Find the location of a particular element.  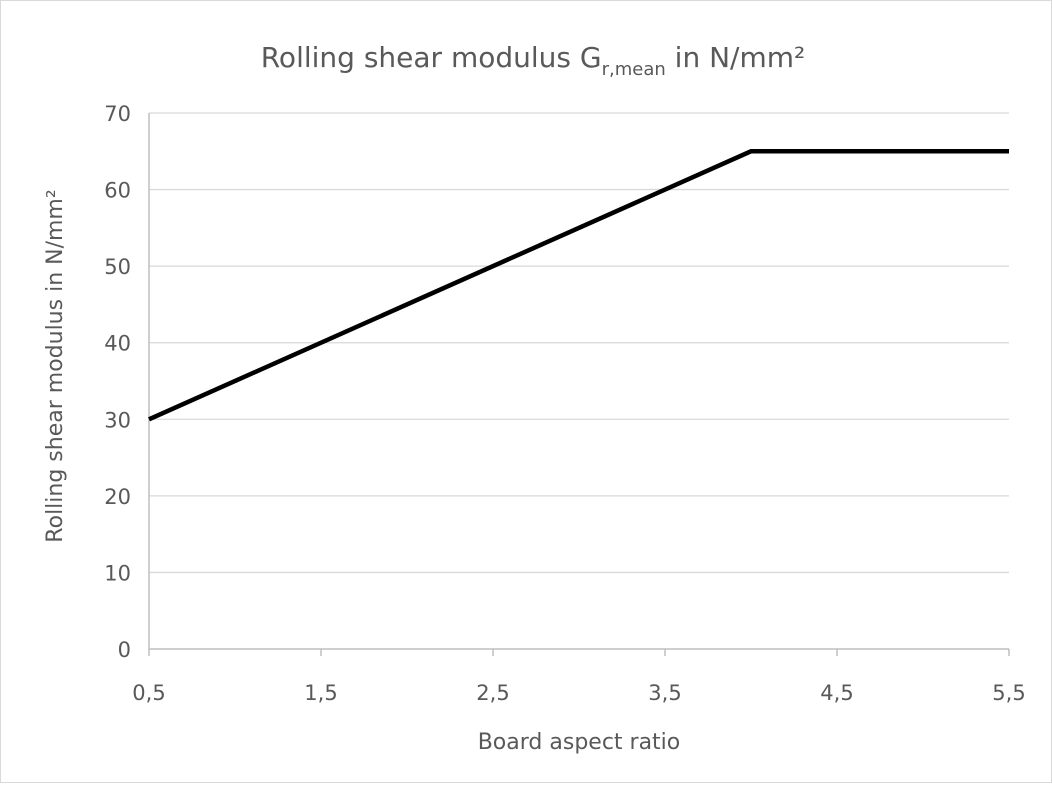

y-tick-label: 20 is located at coordinates (117, 497).